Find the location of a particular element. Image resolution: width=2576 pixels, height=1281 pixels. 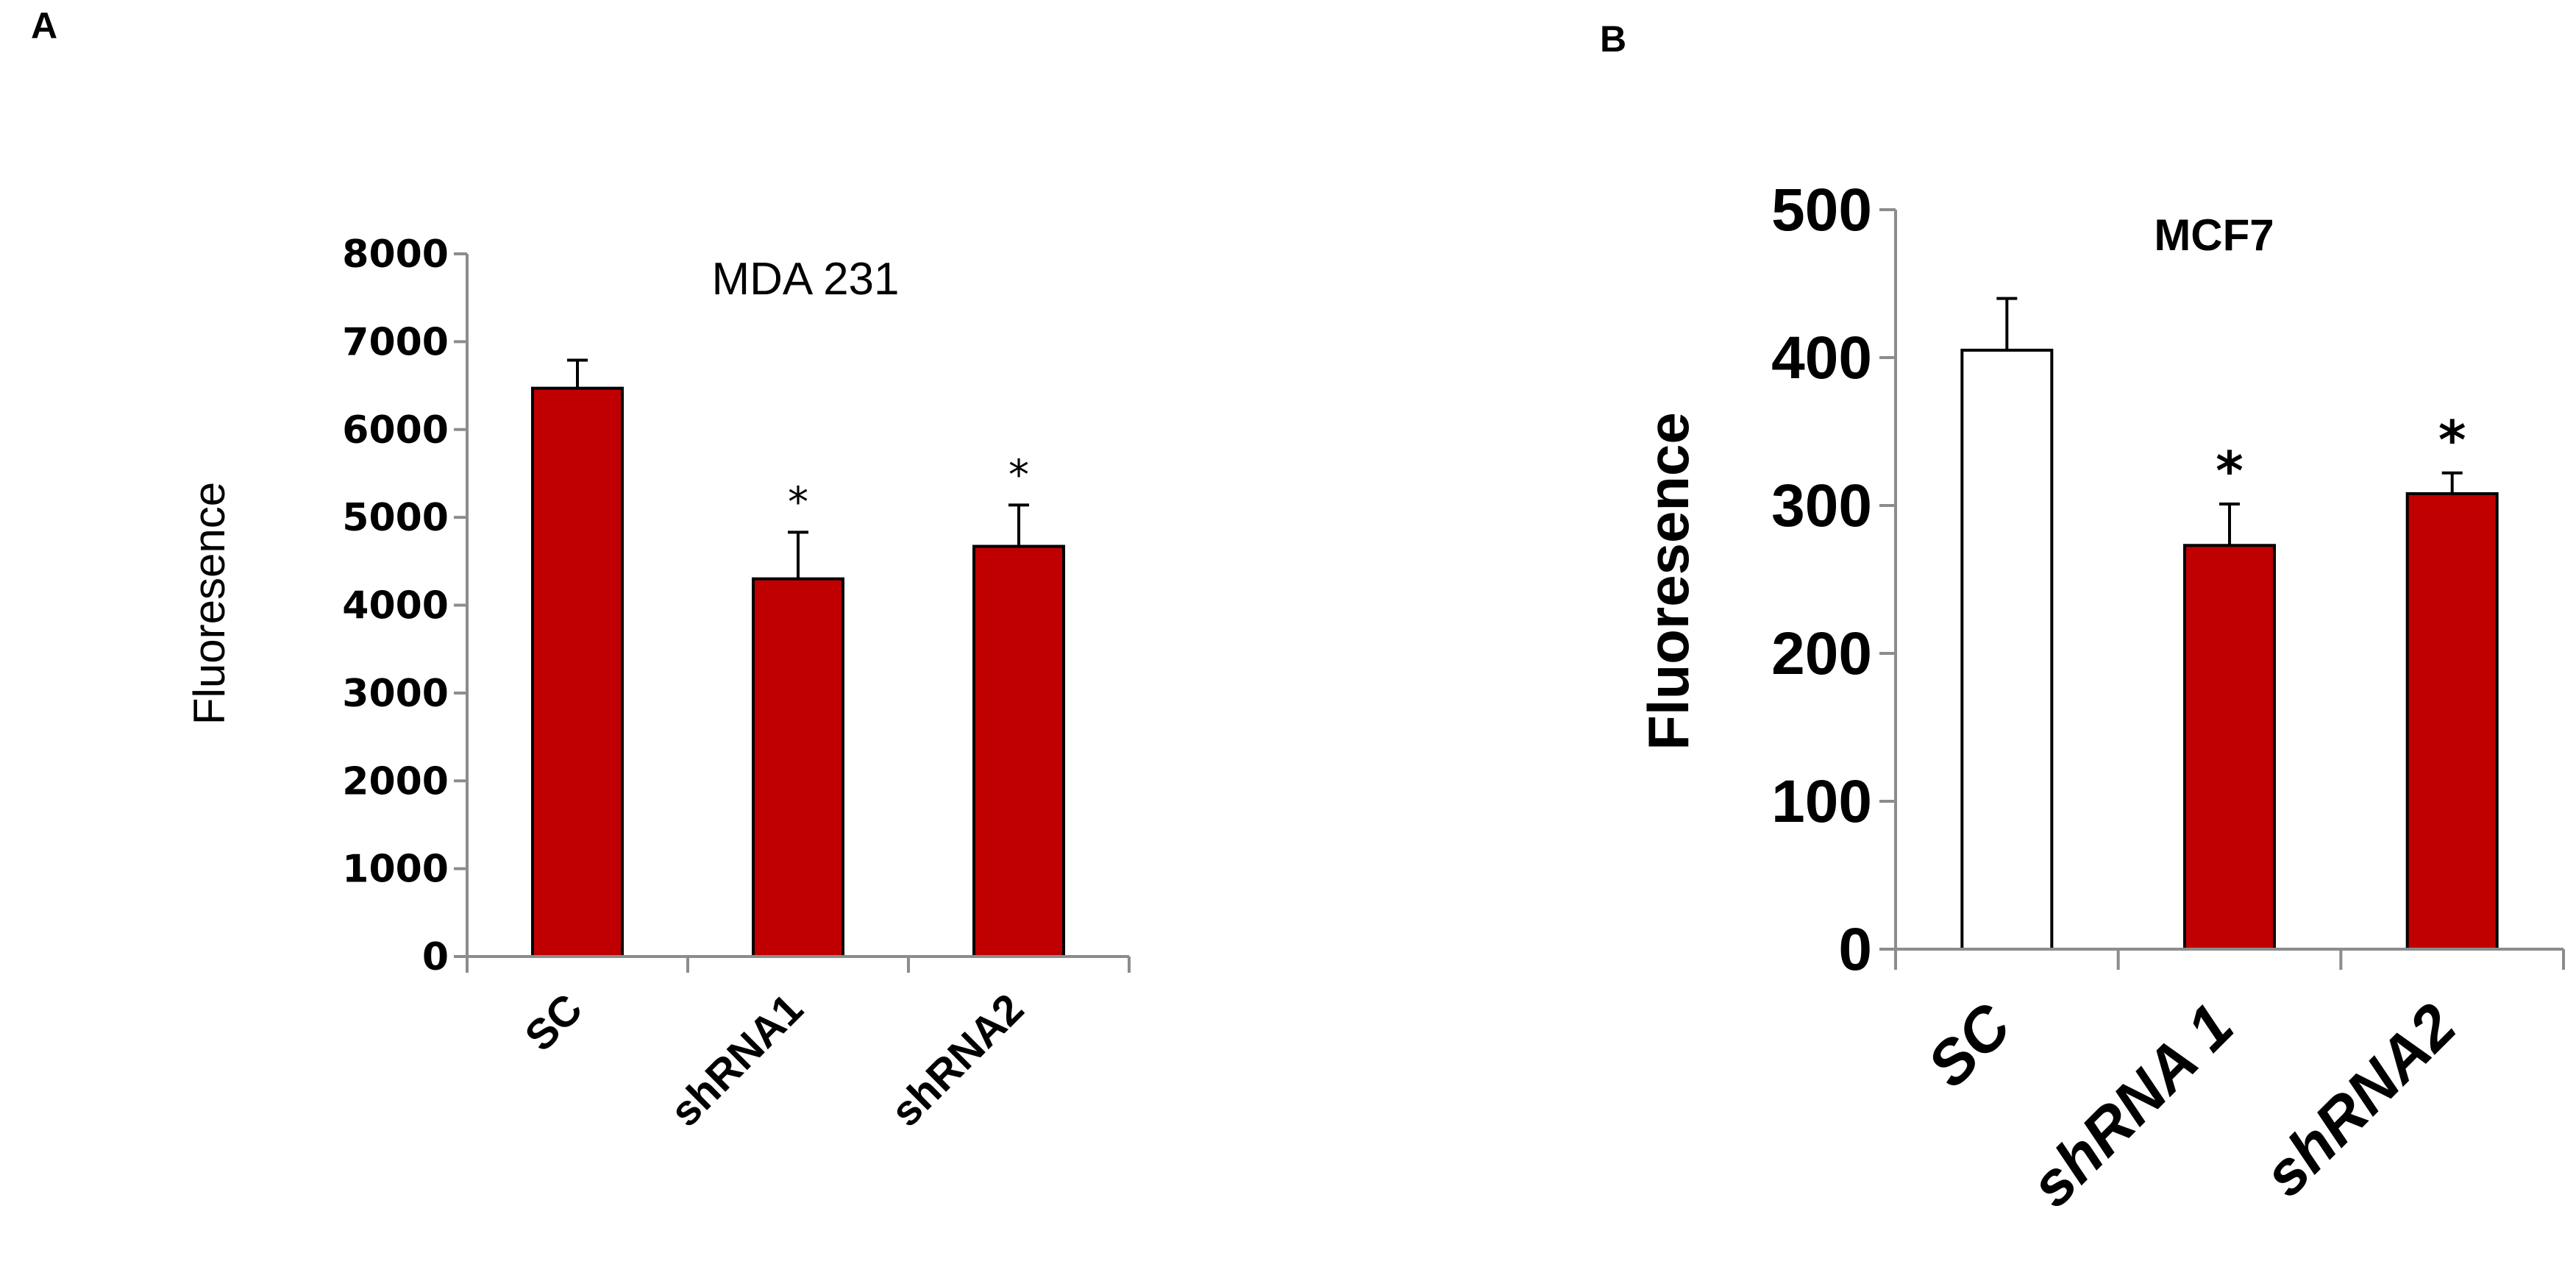

y-tick-label: 4000 is located at coordinates (395, 606).